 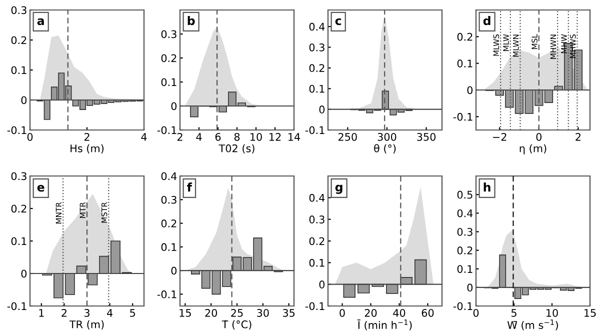 What do you see at coordinates (189, 187) in the screenshot?
I see `chart-title: f` at bounding box center [189, 187].